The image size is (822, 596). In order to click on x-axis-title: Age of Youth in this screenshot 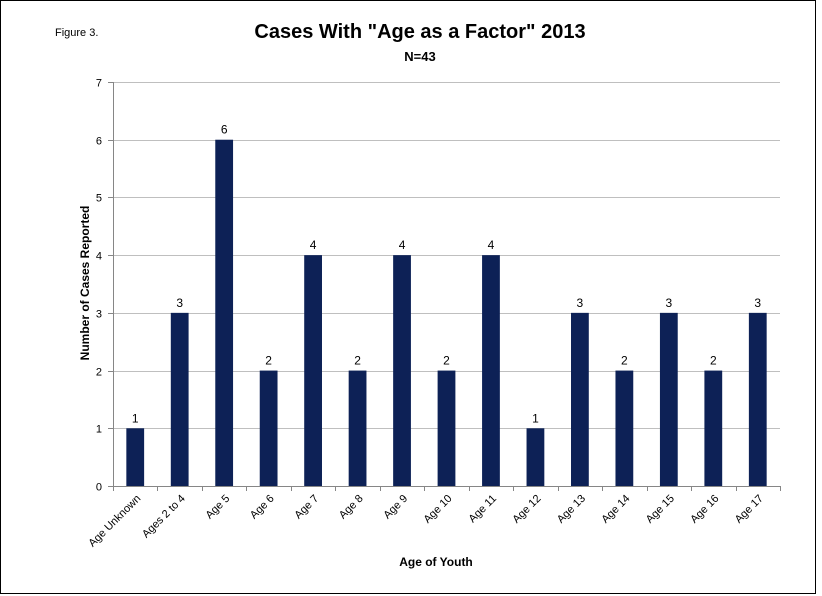, I will do `click(436, 562)`.